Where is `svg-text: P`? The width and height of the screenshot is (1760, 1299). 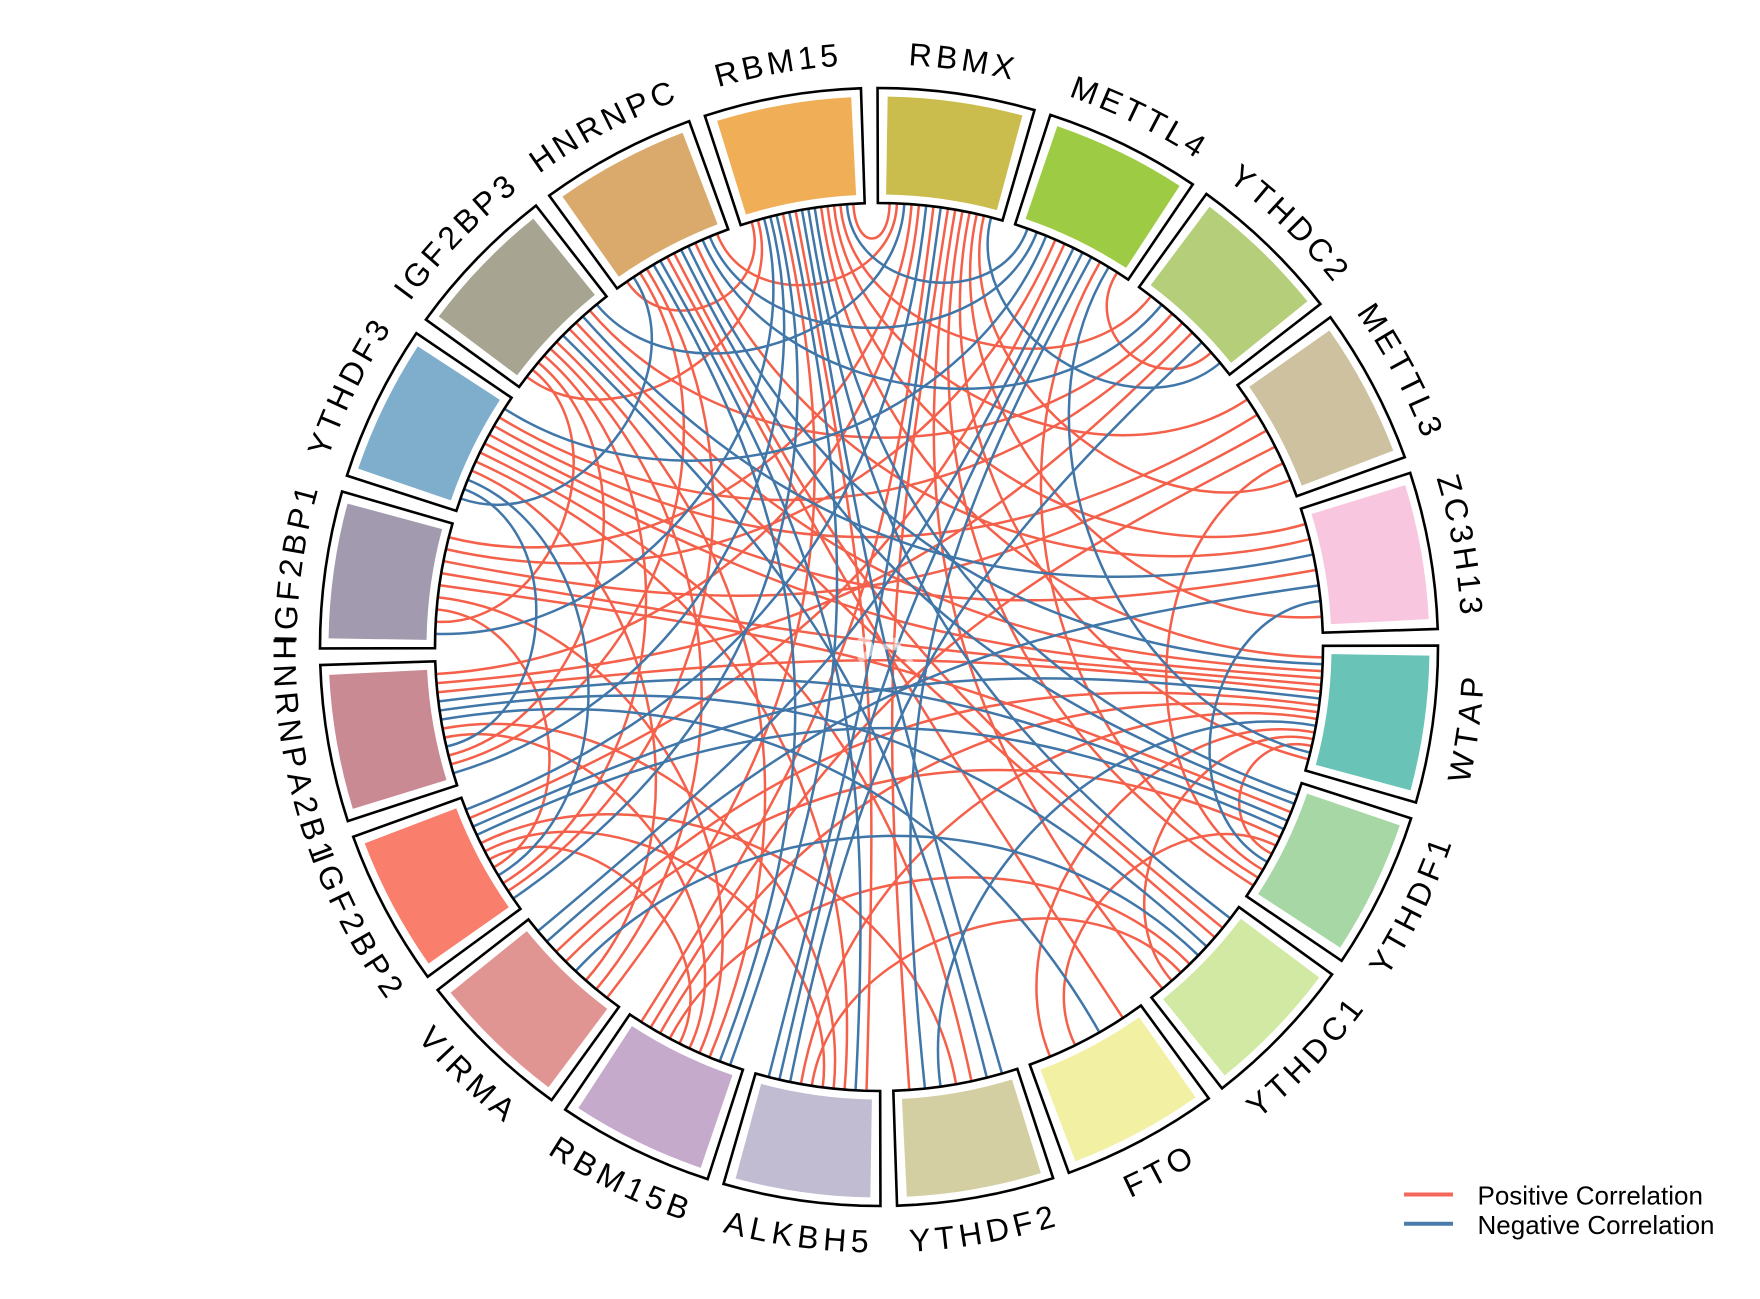 svg-text: P is located at coordinates (1471, 688).